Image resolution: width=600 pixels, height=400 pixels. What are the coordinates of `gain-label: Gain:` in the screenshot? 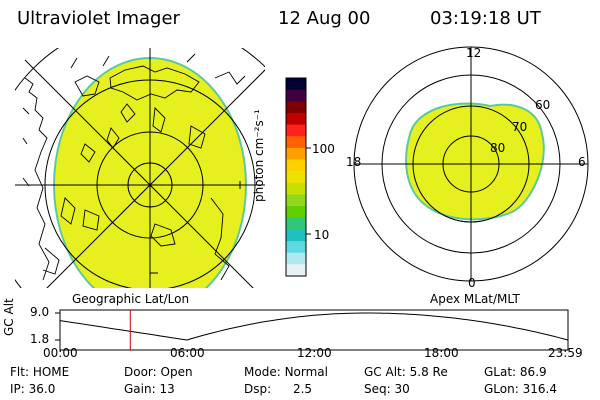 It's located at (140, 389).